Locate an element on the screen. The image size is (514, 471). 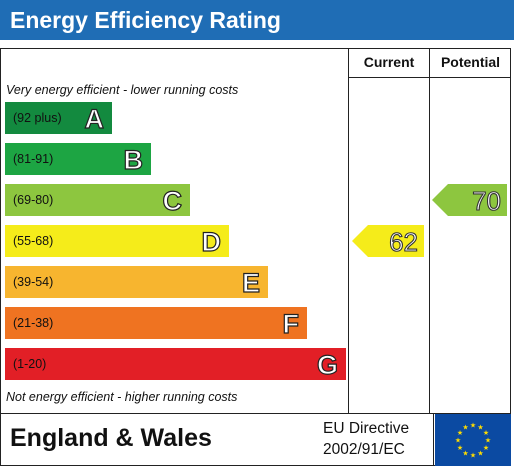
eu-flag-icon: ★ ★ ★ ★ ★ ★ ★ ★ ★ ★ ★ ★ is located at coordinates (473, 440).